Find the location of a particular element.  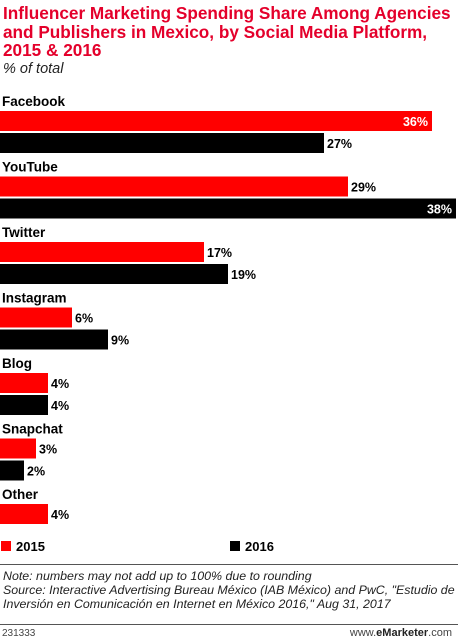

category-label-facebook: Facebook is located at coordinates (34, 101).